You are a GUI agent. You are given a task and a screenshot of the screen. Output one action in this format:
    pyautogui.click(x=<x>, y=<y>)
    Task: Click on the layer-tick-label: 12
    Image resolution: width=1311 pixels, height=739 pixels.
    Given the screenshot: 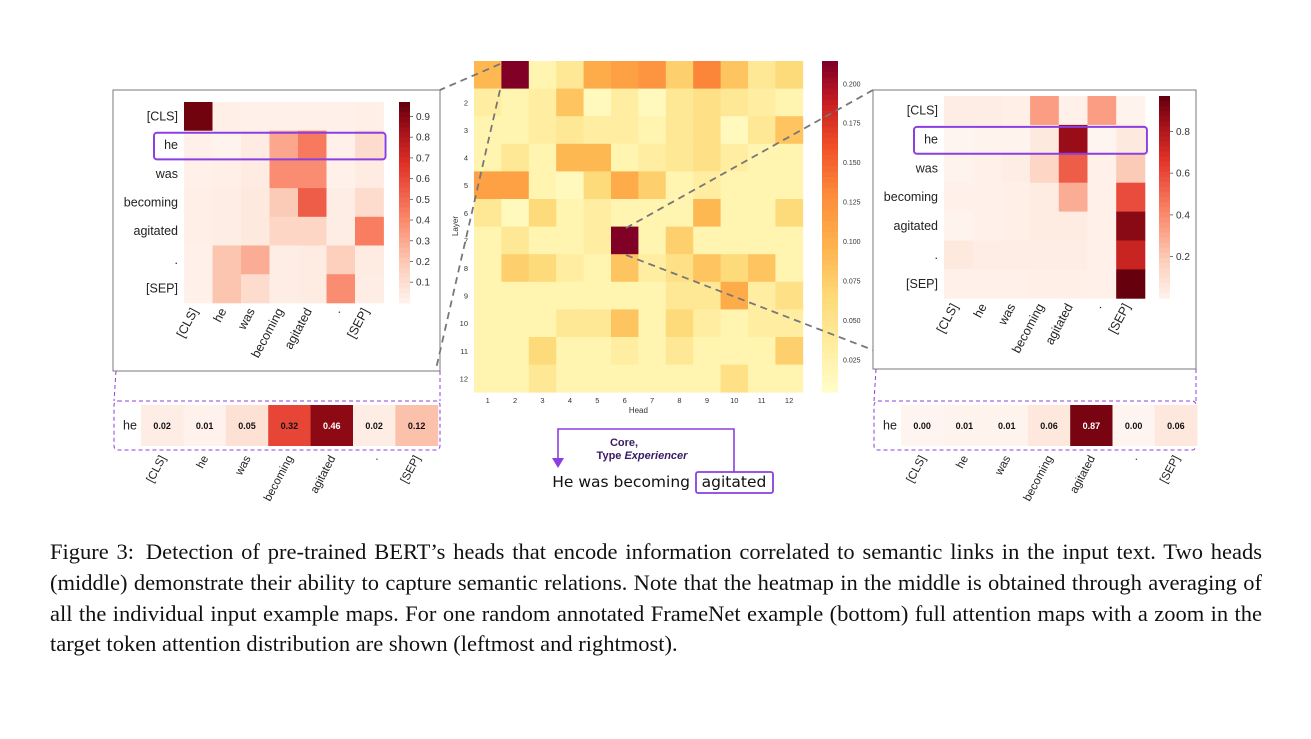 What is the action you would take?
    pyautogui.click(x=464, y=378)
    